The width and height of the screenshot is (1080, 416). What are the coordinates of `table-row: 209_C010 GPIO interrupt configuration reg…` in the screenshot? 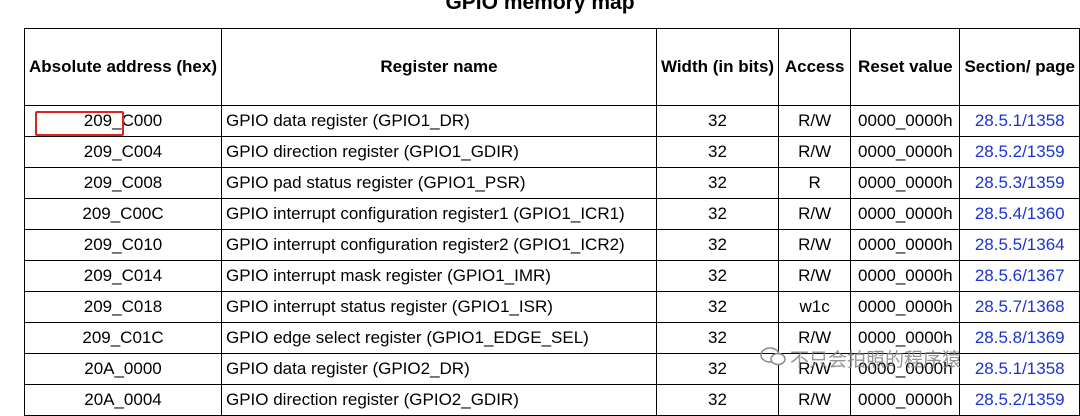 It's located at (552, 245).